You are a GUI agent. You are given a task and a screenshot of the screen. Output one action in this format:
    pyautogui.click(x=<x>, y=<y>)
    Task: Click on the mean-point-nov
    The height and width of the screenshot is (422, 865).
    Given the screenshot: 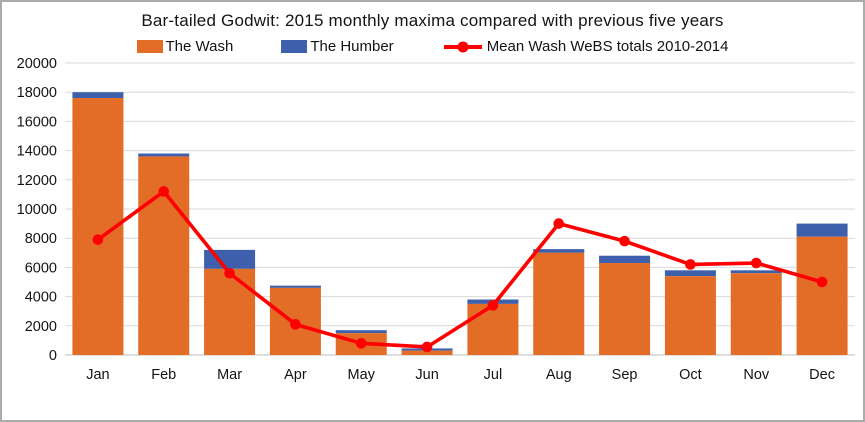 What is the action you would take?
    pyautogui.click(x=756, y=263)
    